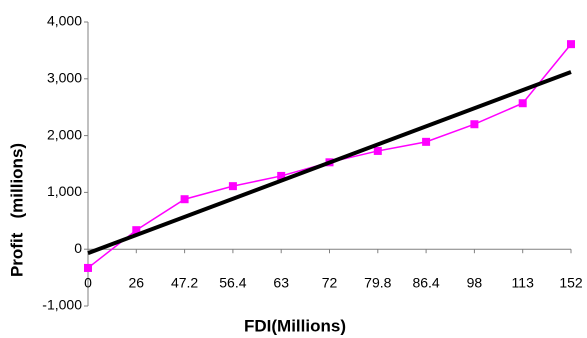 This screenshot has height=338, width=587. I want to click on y-tick-label: 3,000, so click(64, 78).